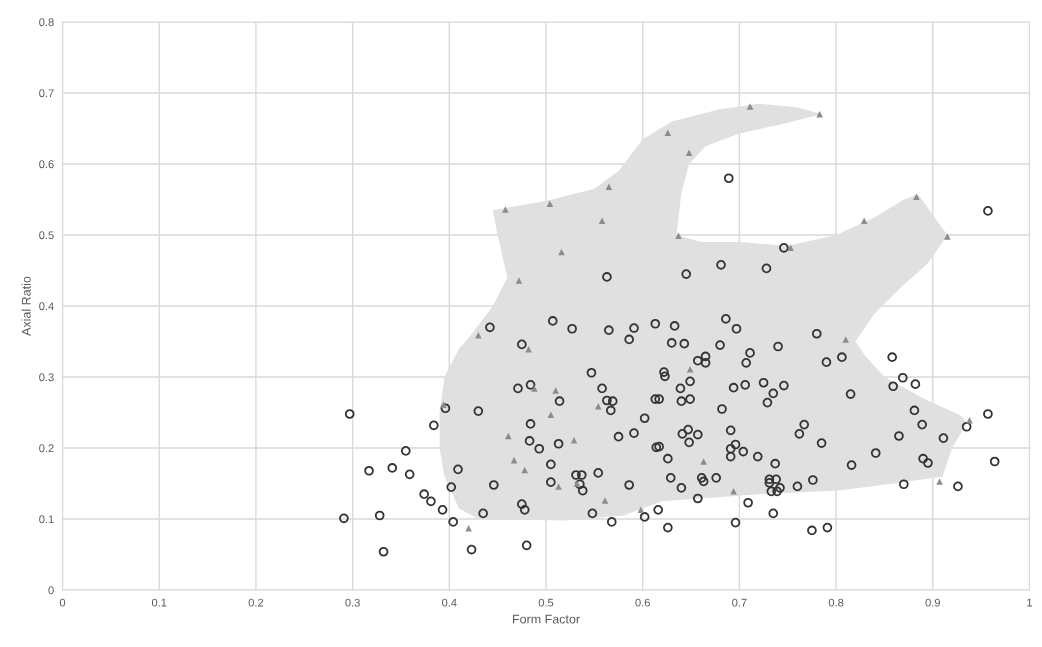 This screenshot has width=1042, height=647. What do you see at coordinates (46, 164) in the screenshot?
I see `y-tick-label: 0.6` at bounding box center [46, 164].